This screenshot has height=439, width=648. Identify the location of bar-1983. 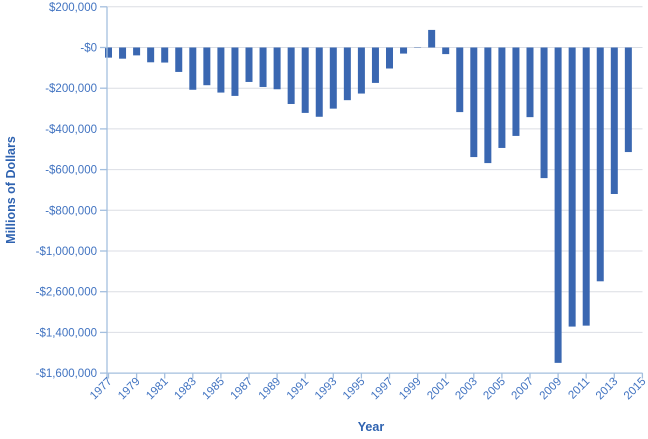
(193, 68).